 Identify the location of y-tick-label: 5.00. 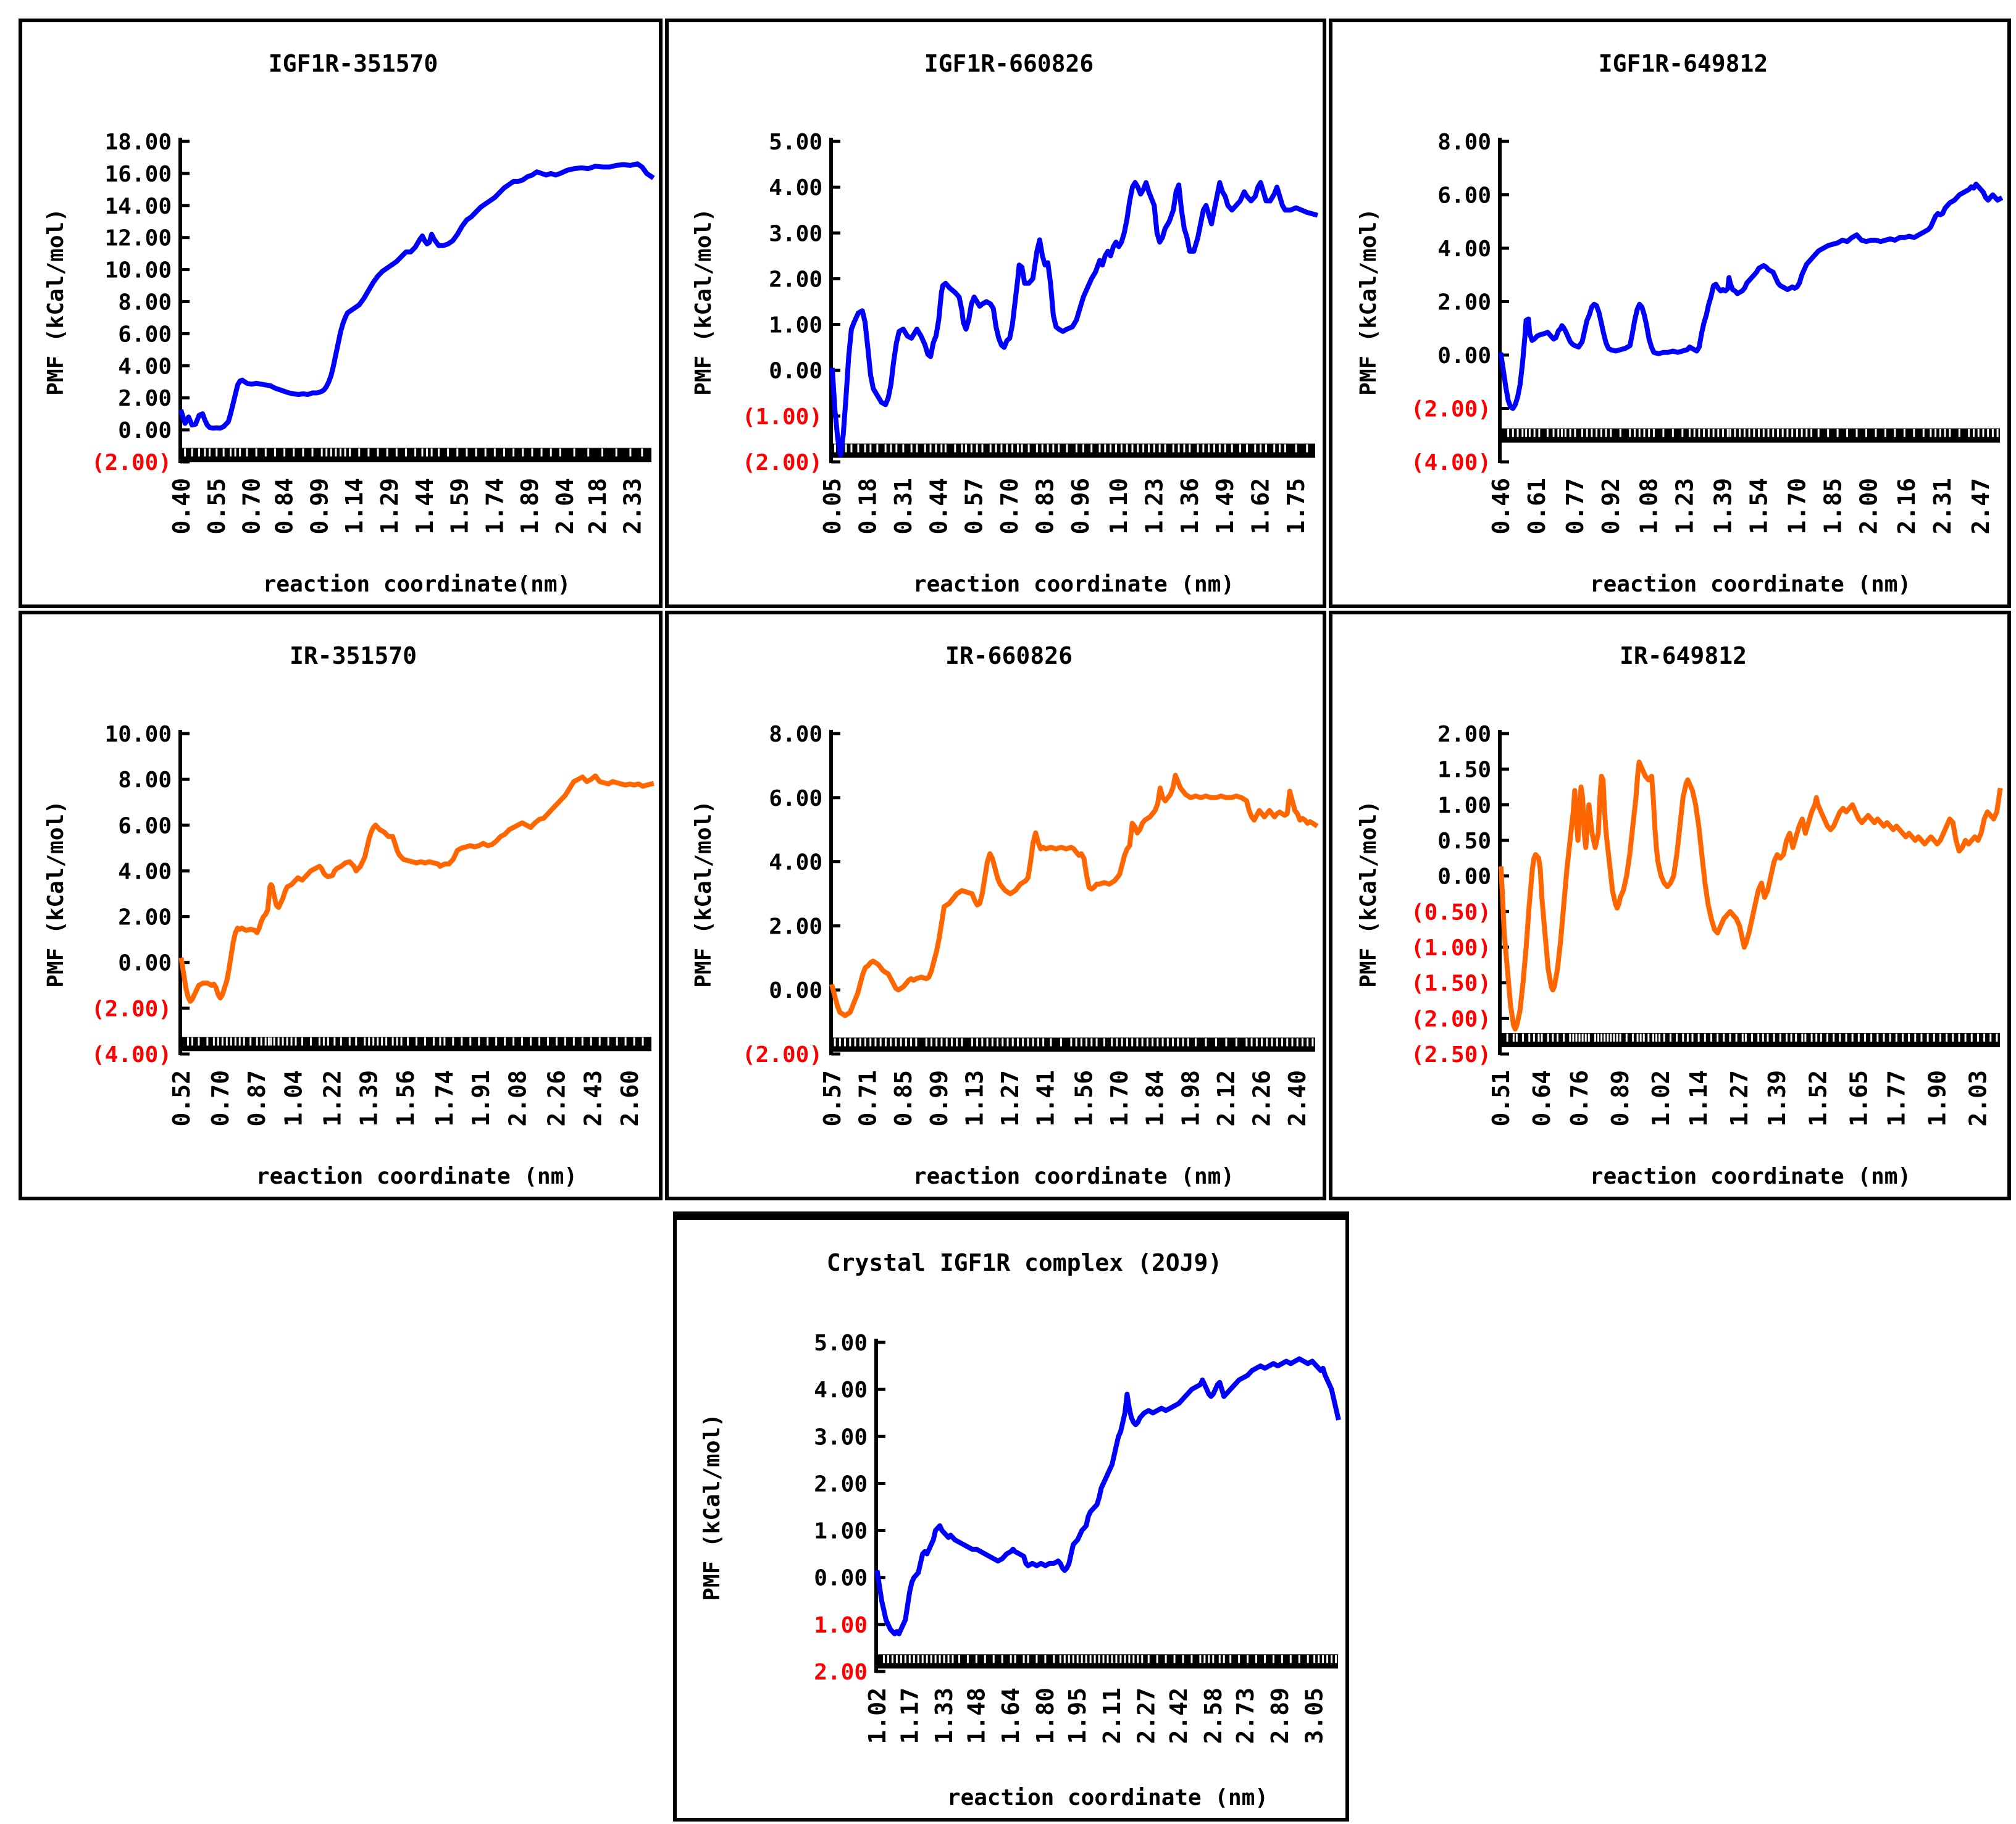
(841, 1343).